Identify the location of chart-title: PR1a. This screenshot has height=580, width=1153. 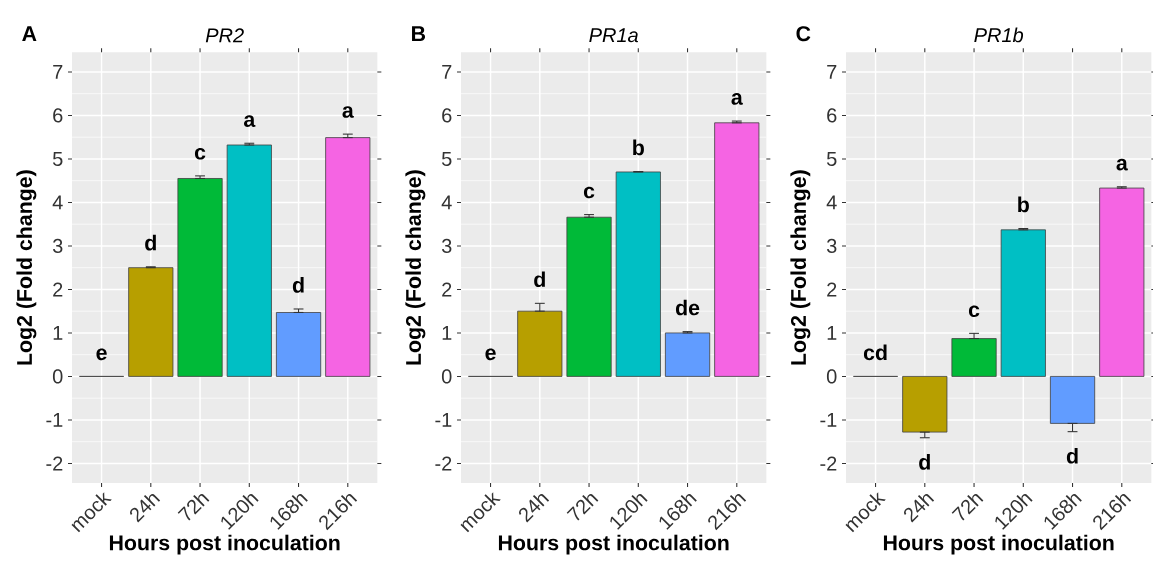
(613, 35).